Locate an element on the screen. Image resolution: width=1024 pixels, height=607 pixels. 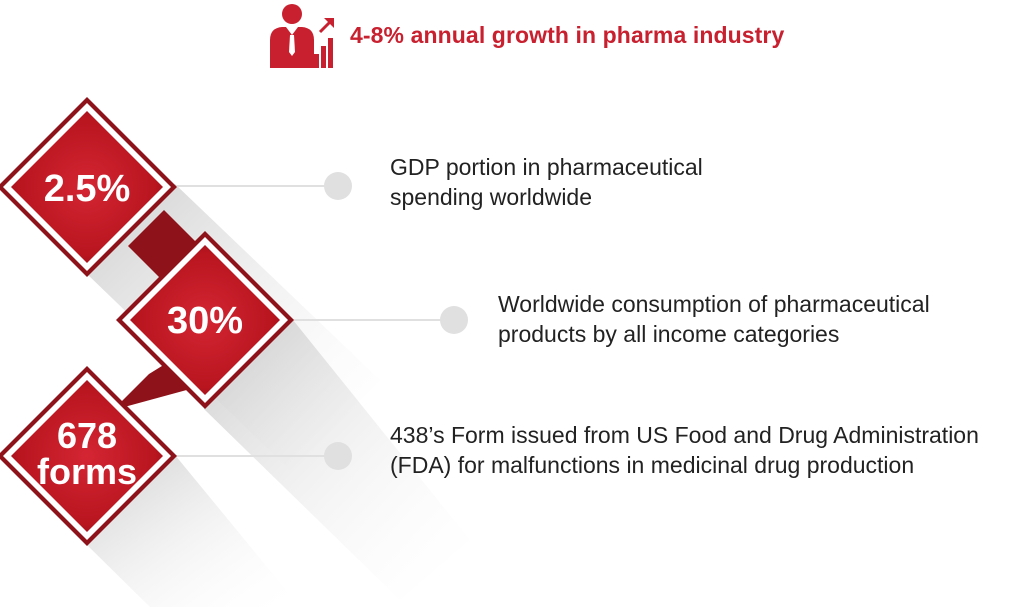
header: 4-8% annual growth in pharma industry is located at coordinates (526, 35).